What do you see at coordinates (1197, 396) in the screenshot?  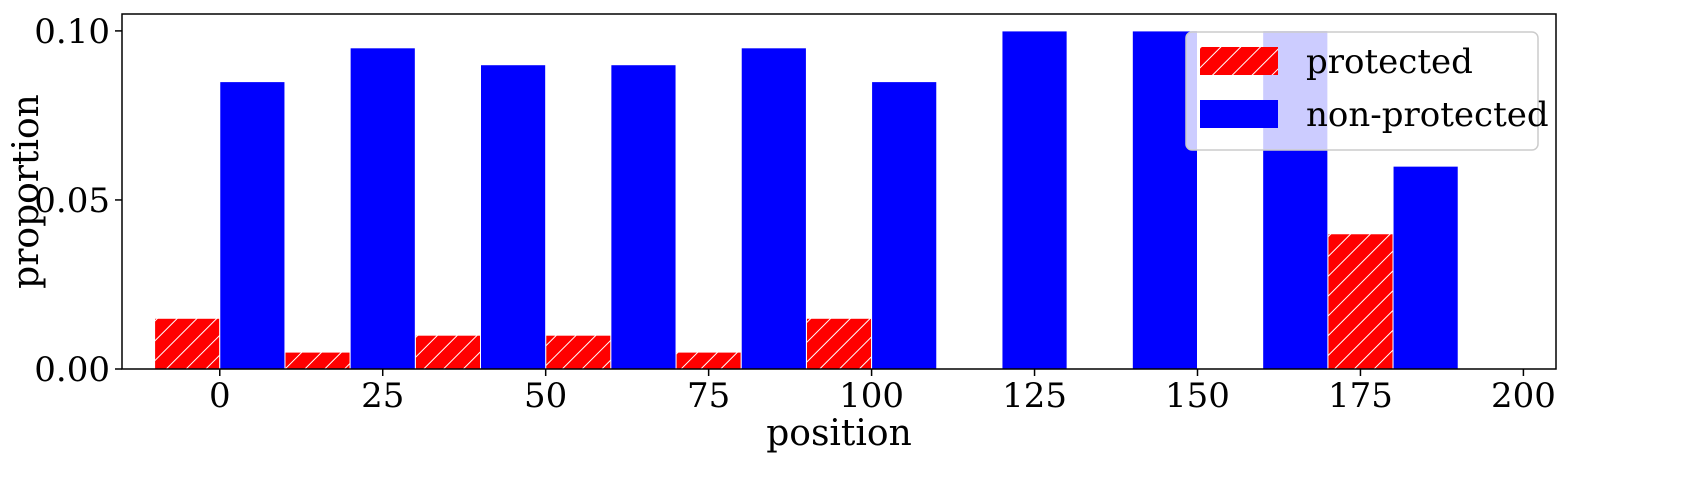 I see `x-tick-label-6: 150` at bounding box center [1197, 396].